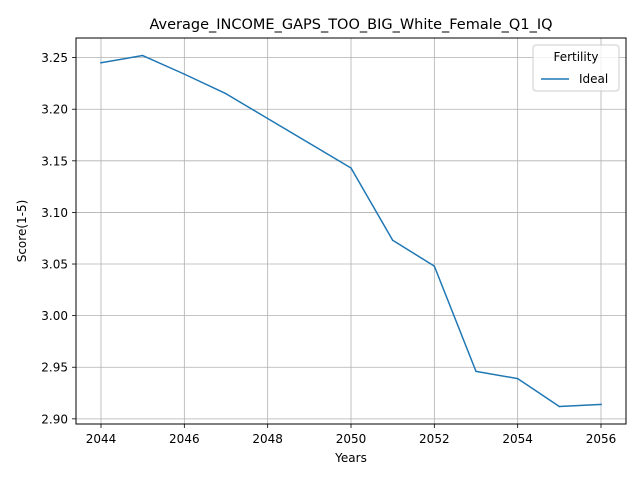  Describe the element at coordinates (54, 58) in the screenshot. I see `y-tick-label: 3.25` at that location.